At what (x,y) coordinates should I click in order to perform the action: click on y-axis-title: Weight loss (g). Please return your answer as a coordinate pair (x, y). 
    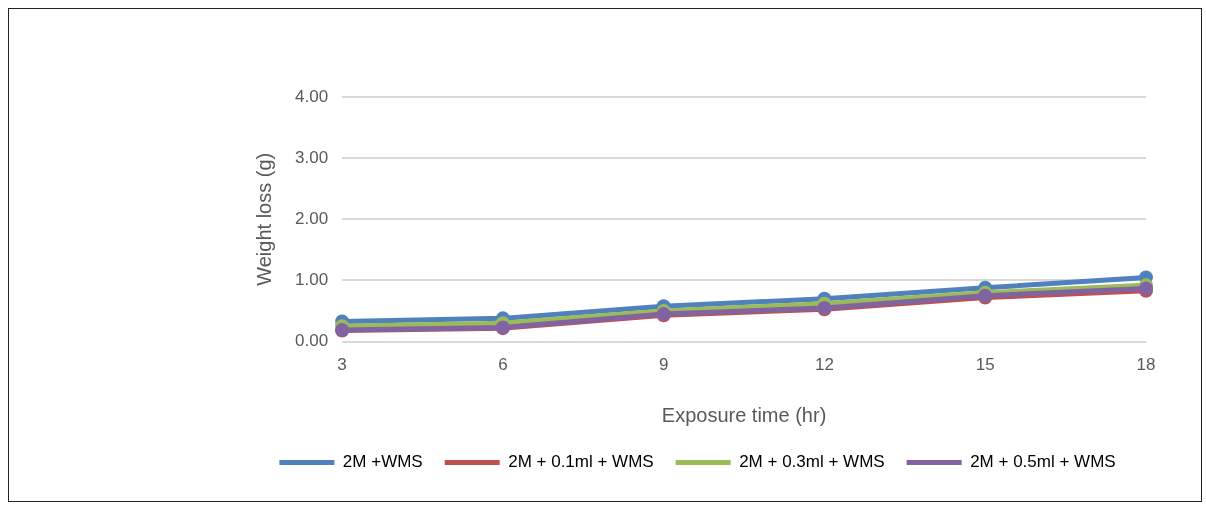
    Looking at the image, I should click on (263, 219).